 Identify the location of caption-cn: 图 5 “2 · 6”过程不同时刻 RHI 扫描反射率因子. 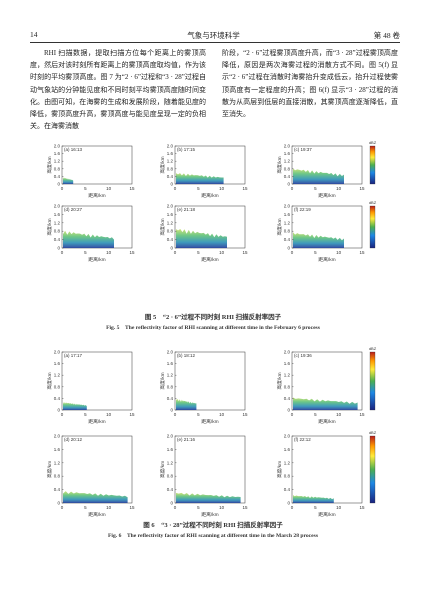
(213, 316).